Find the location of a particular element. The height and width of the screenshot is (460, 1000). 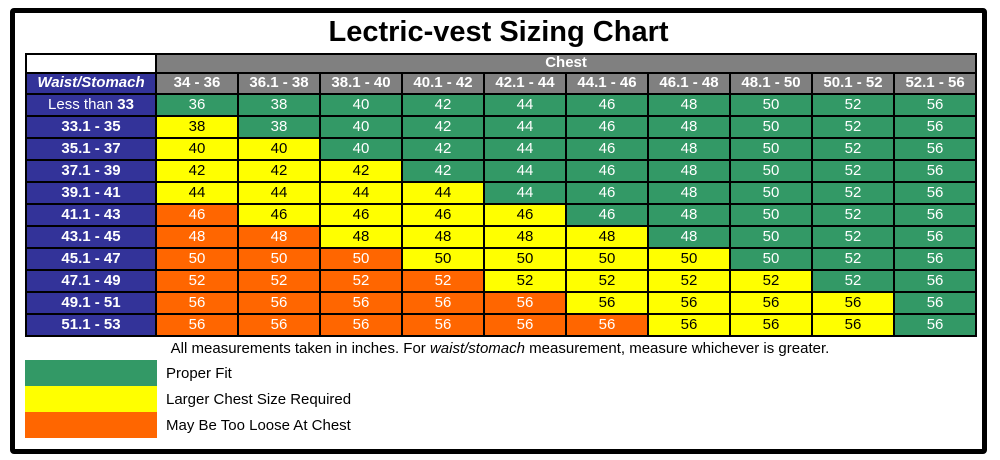

waist-row-label: 47.1 - 49 is located at coordinates (91, 281).